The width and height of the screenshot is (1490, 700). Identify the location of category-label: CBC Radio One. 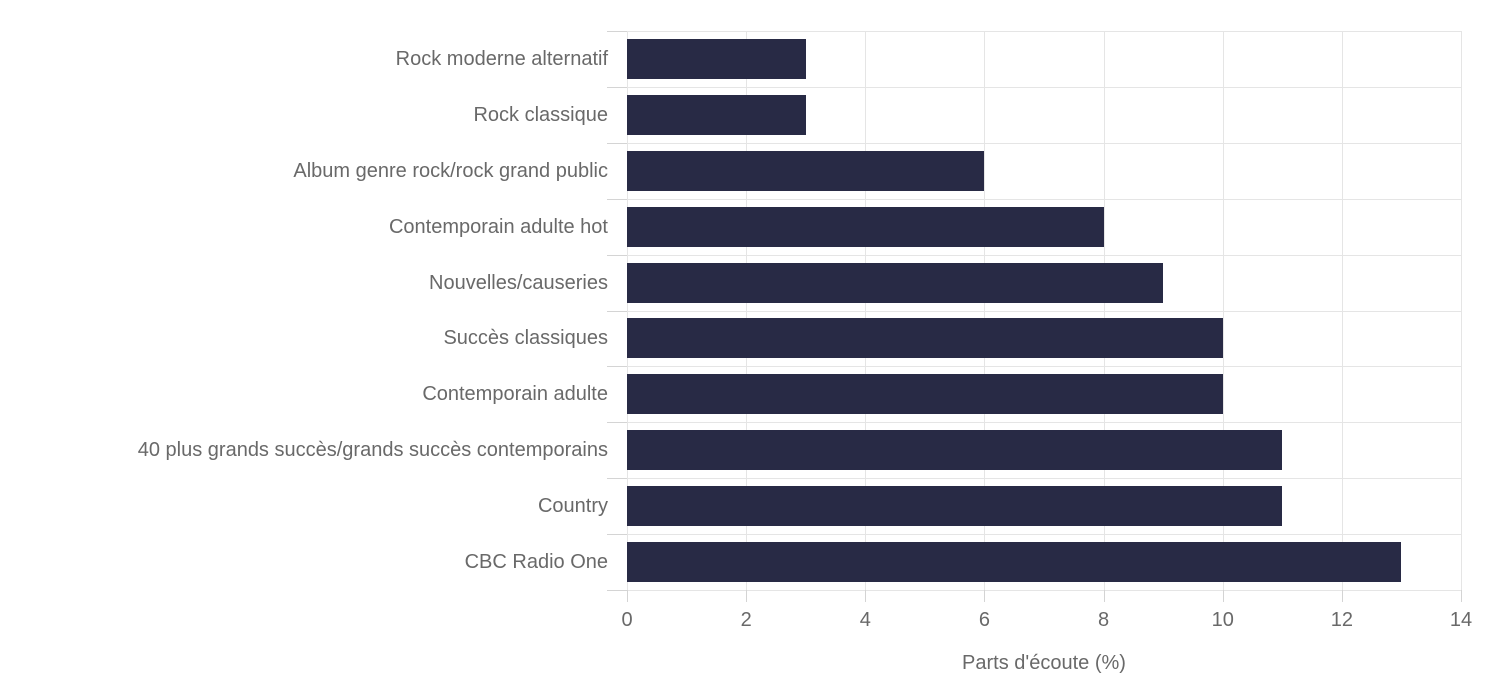
(536, 562).